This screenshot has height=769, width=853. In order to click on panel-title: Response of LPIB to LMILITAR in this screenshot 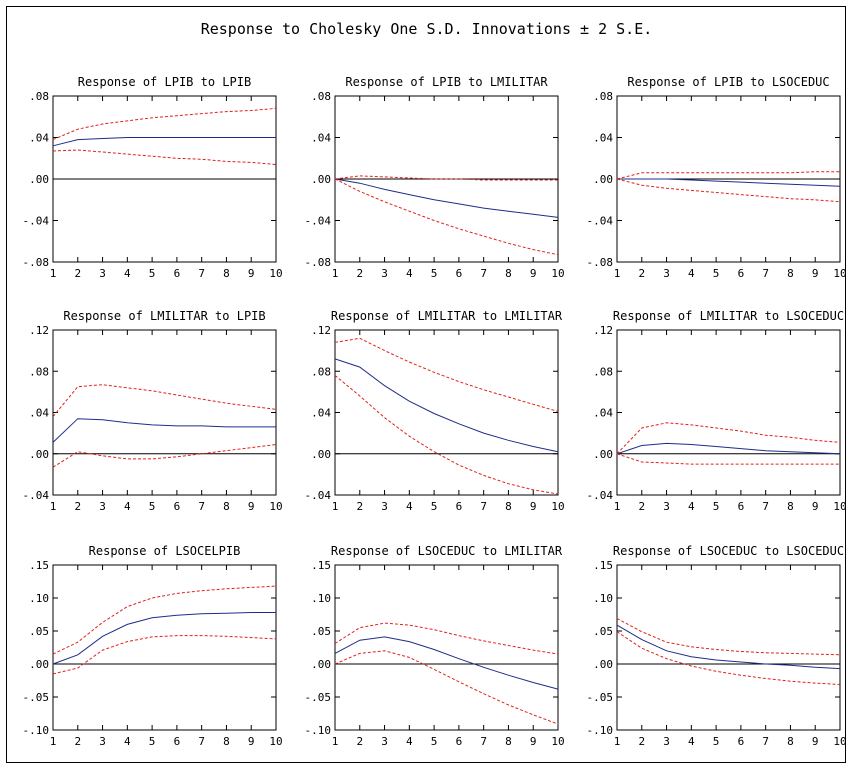, I will do `click(446, 82)`.